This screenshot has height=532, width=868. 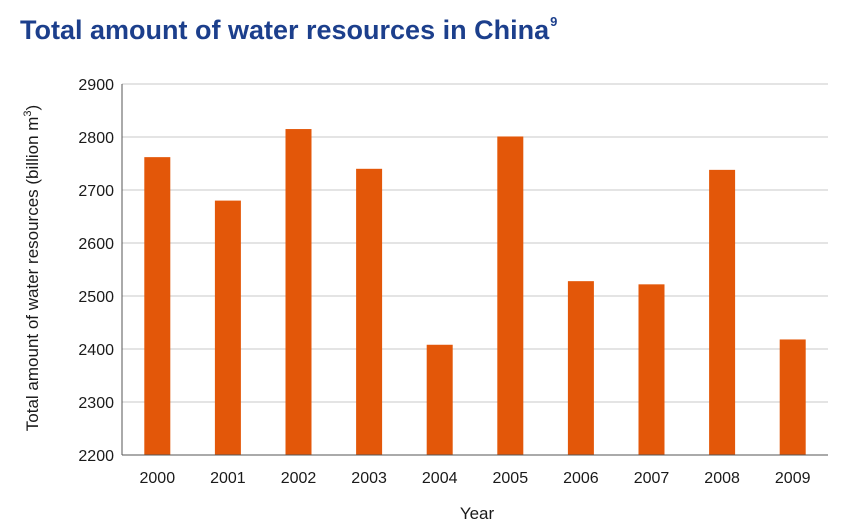 What do you see at coordinates (96, 456) in the screenshot?
I see `y-tick-label: 2200` at bounding box center [96, 456].